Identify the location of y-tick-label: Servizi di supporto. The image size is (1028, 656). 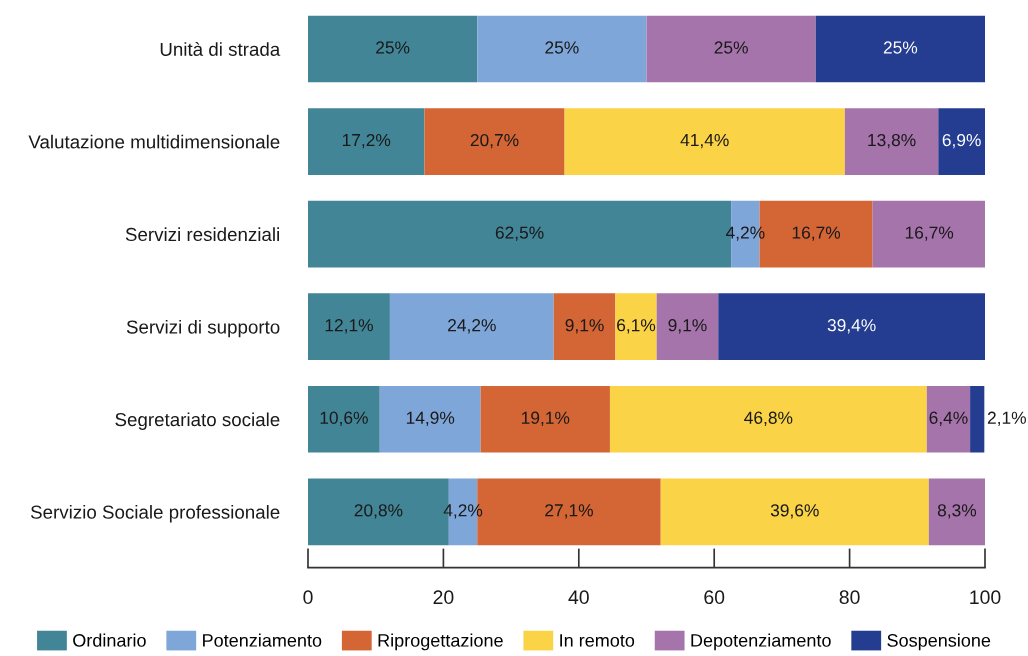
(203, 328).